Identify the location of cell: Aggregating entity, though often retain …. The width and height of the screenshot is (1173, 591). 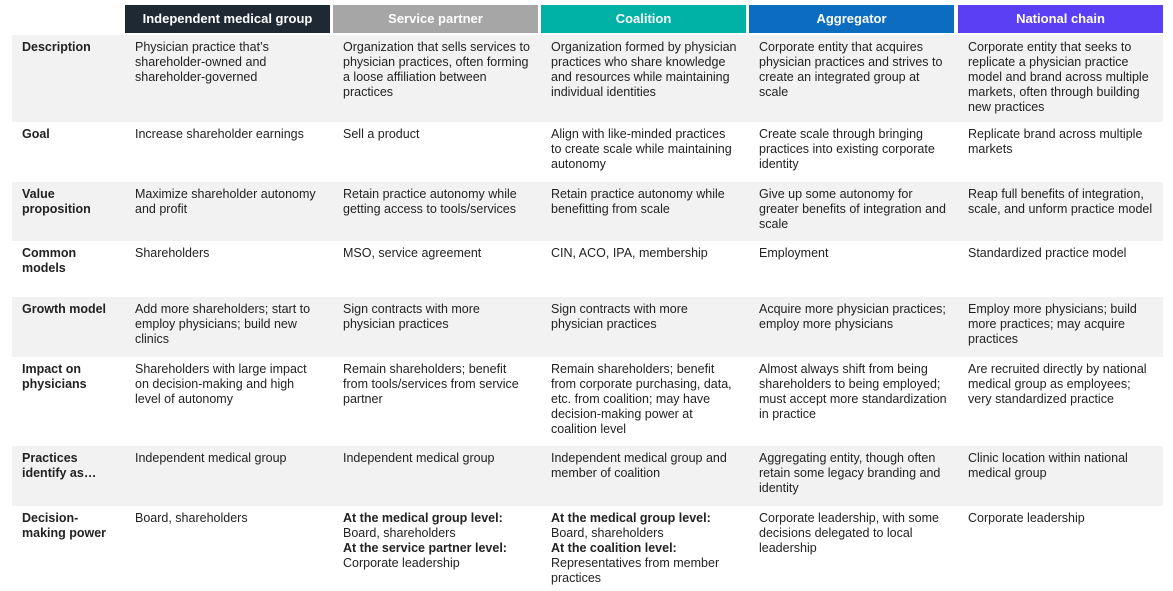
(850, 473).